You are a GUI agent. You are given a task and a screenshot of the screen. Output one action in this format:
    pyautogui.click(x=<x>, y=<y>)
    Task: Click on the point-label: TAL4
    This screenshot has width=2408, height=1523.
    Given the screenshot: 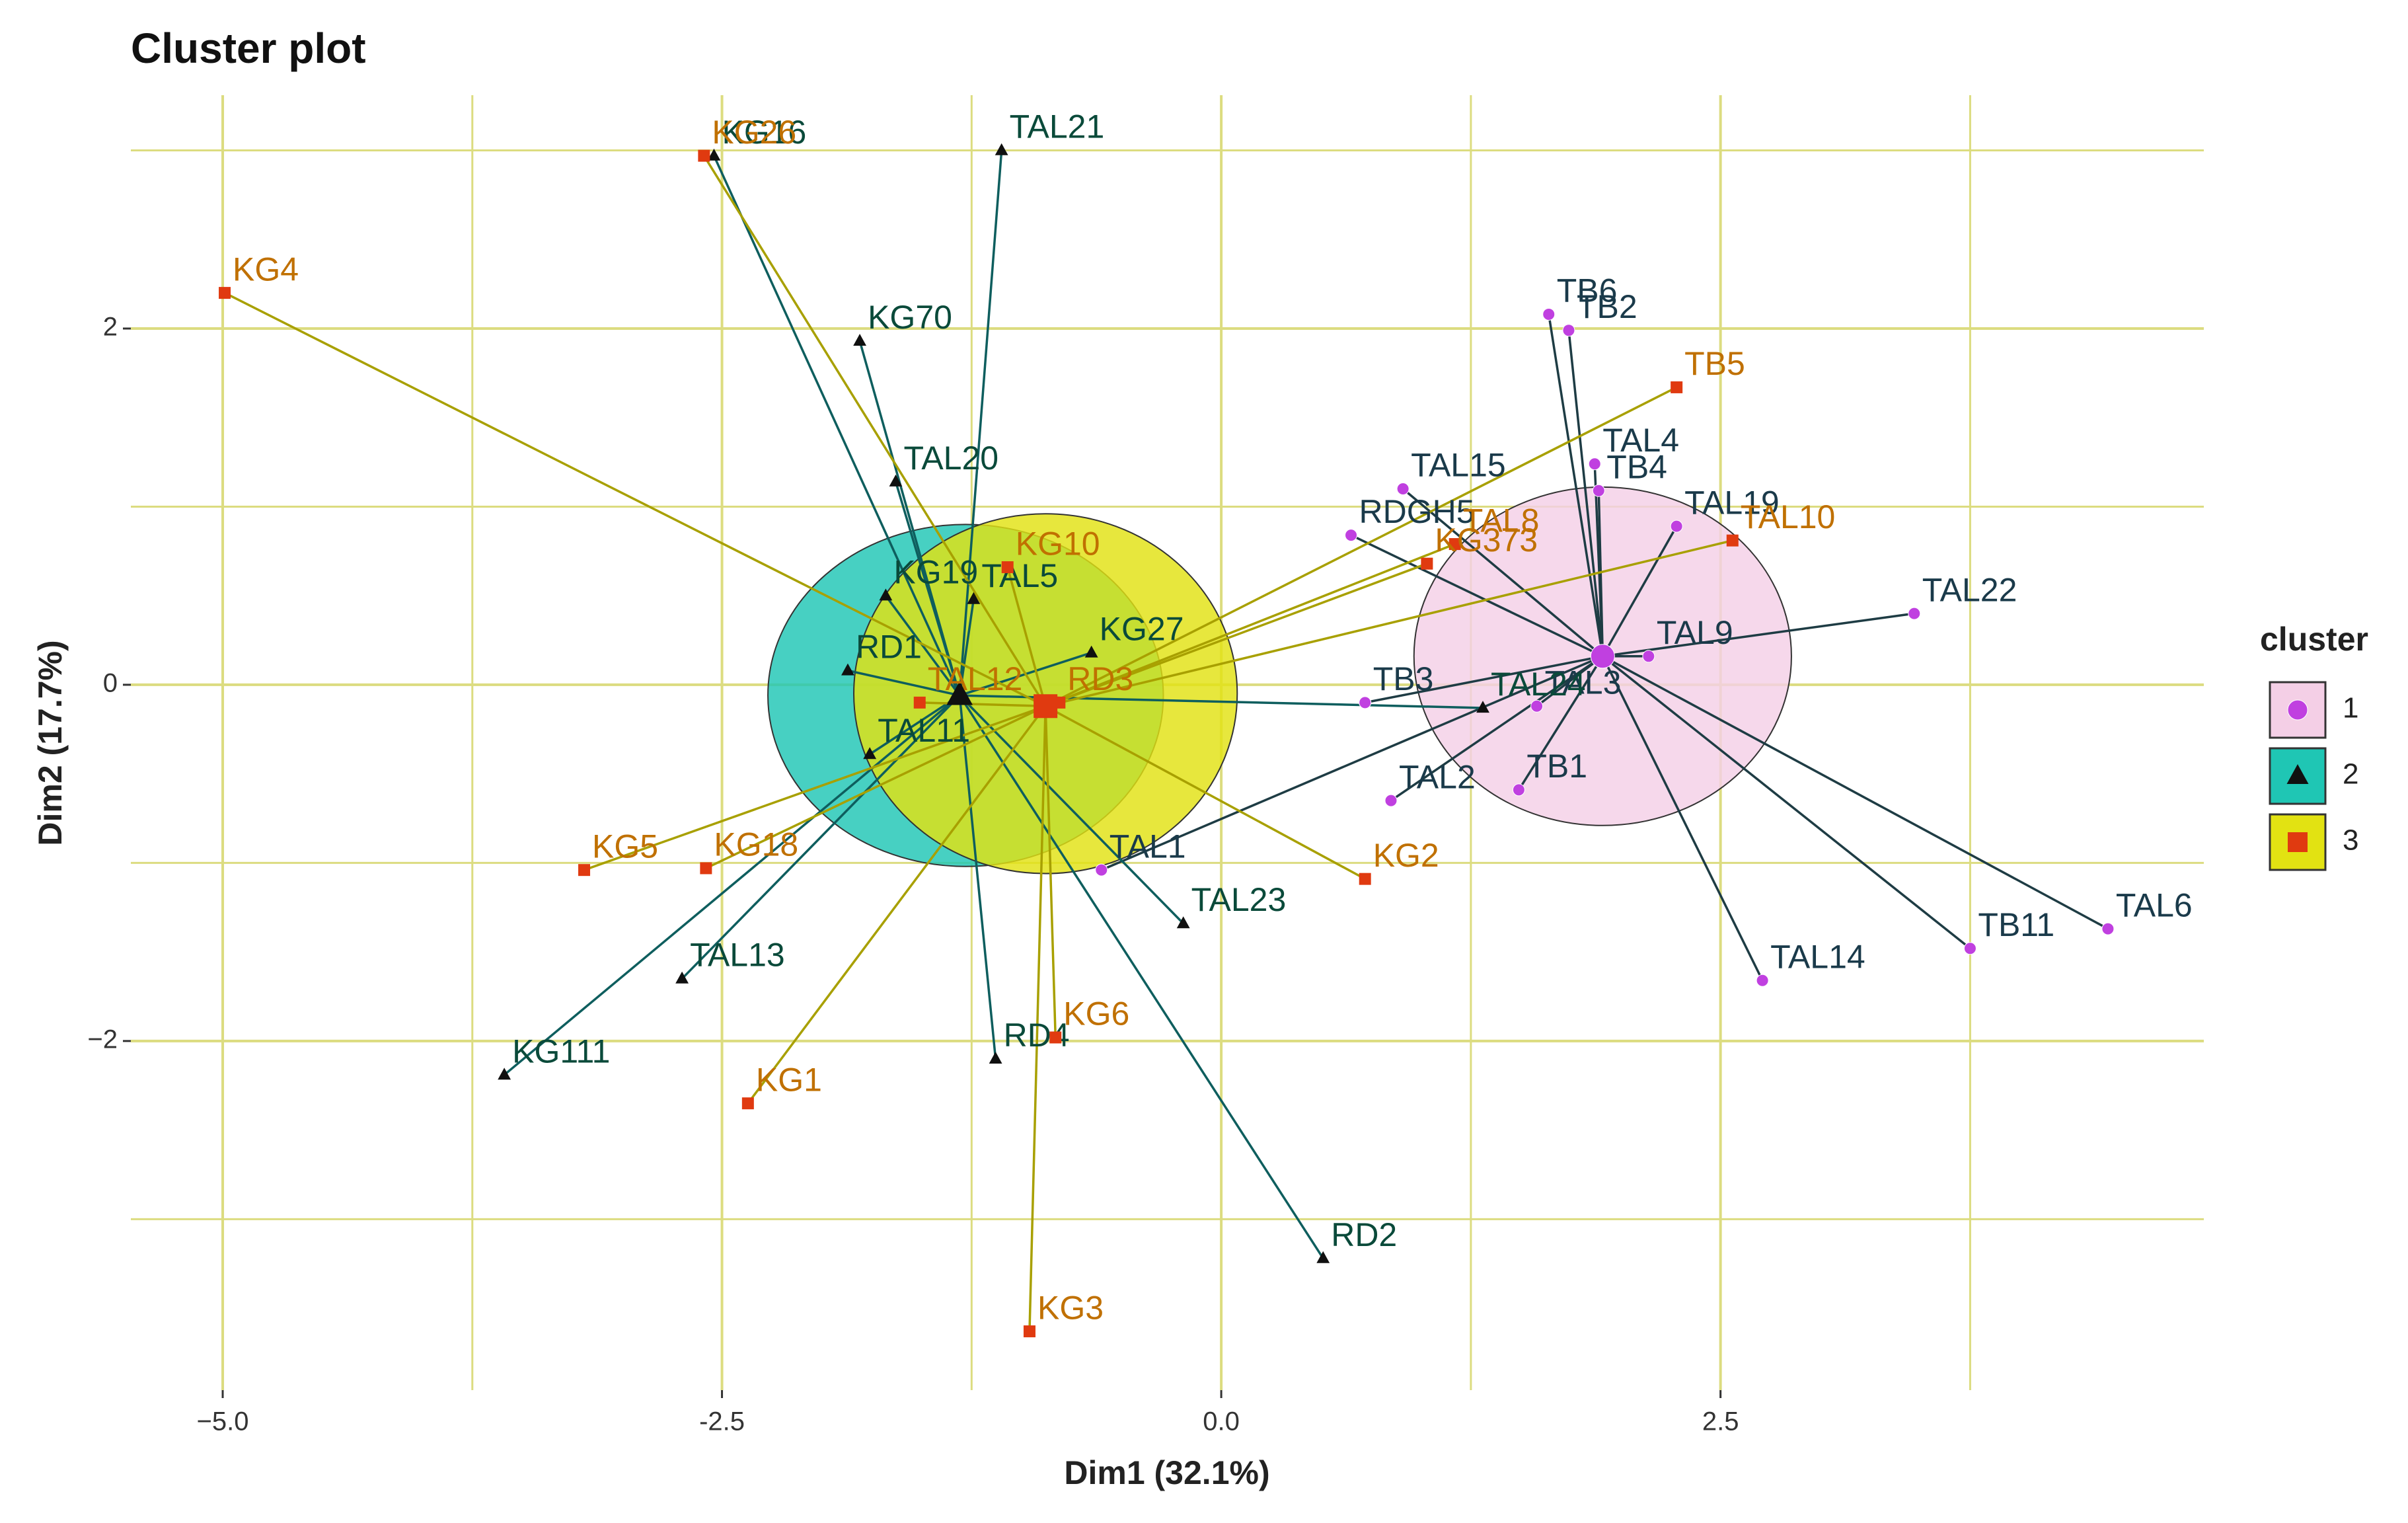 What is the action you would take?
    pyautogui.click(x=1640, y=441)
    